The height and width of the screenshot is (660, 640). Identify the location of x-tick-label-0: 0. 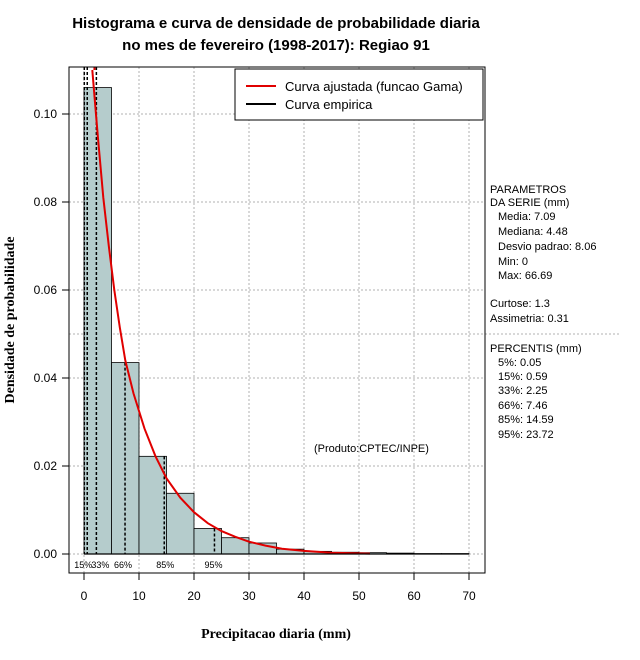
(84, 596).